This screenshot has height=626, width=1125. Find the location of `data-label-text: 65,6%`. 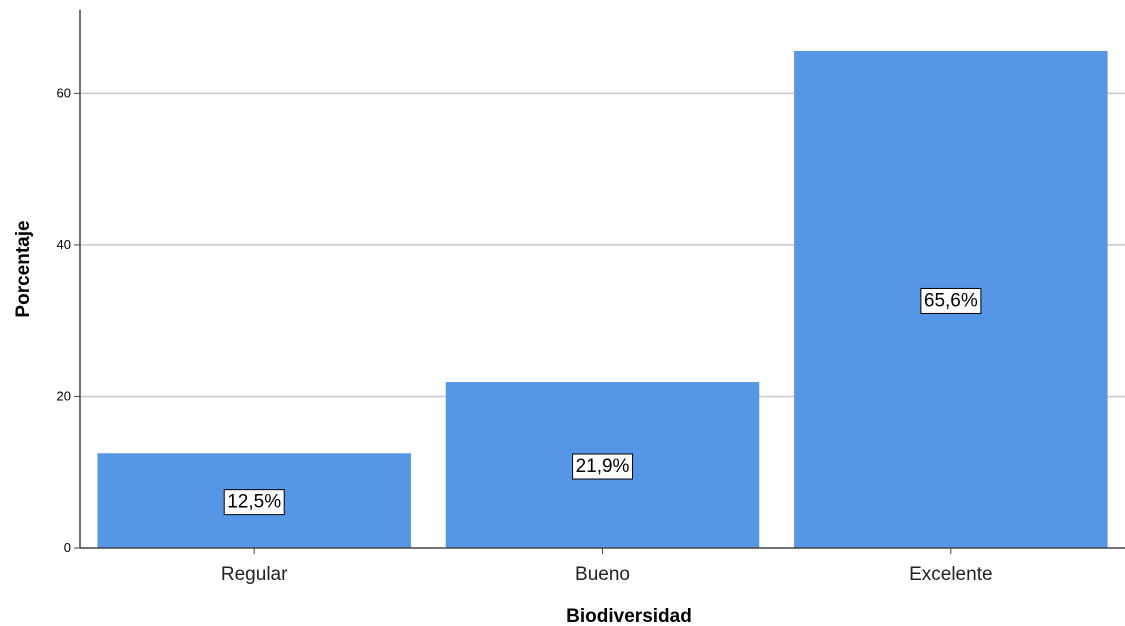

data-label-text: 65,6% is located at coordinates (951, 300).